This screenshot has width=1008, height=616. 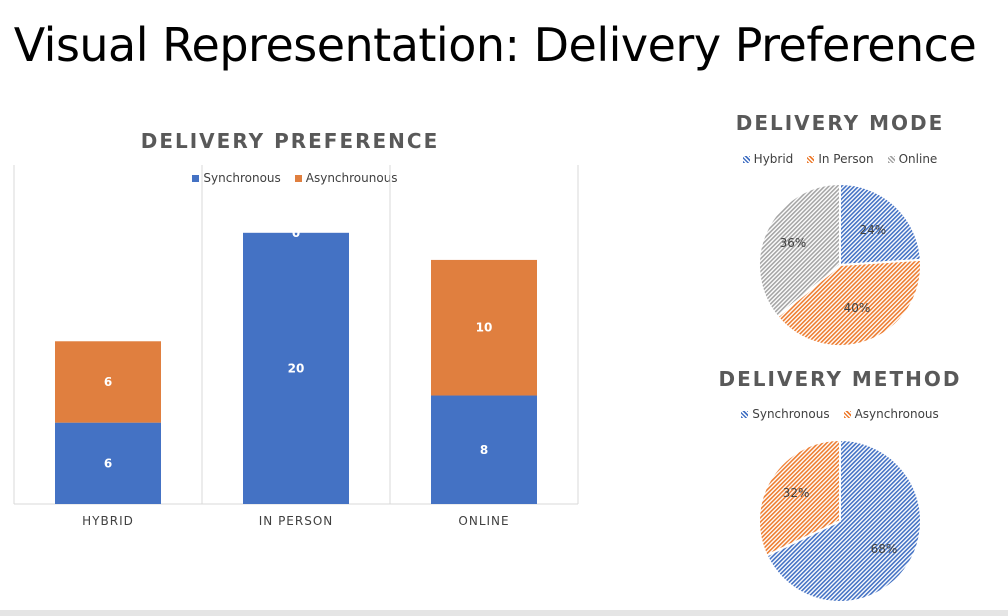 I want to click on mode-slice-hybrid, so click(x=880, y=224).